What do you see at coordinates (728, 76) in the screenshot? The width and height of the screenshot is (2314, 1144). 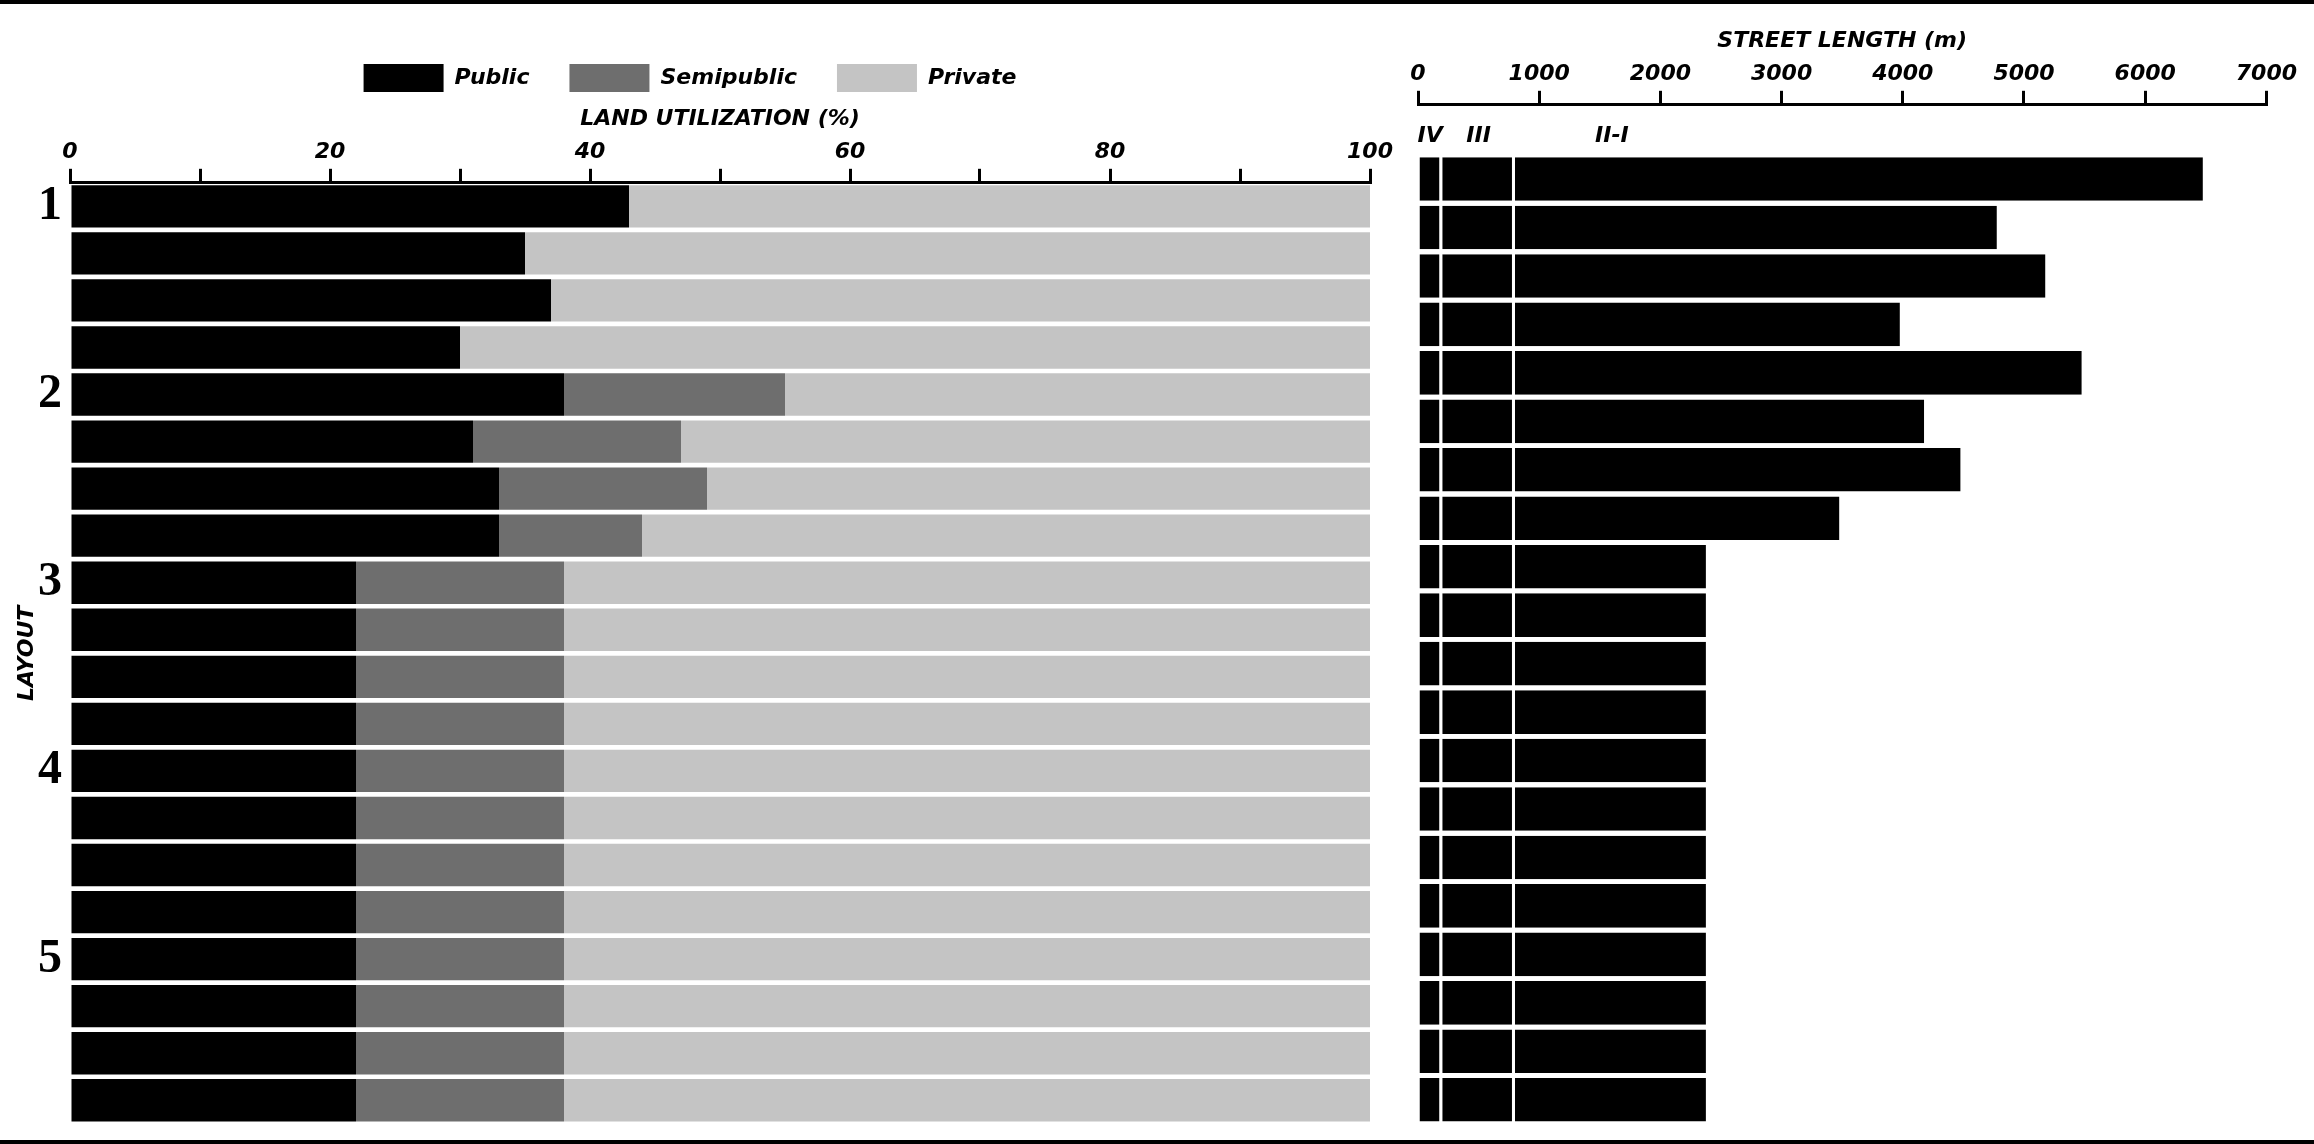 I see `legend-label: Semipublic` at bounding box center [728, 76].